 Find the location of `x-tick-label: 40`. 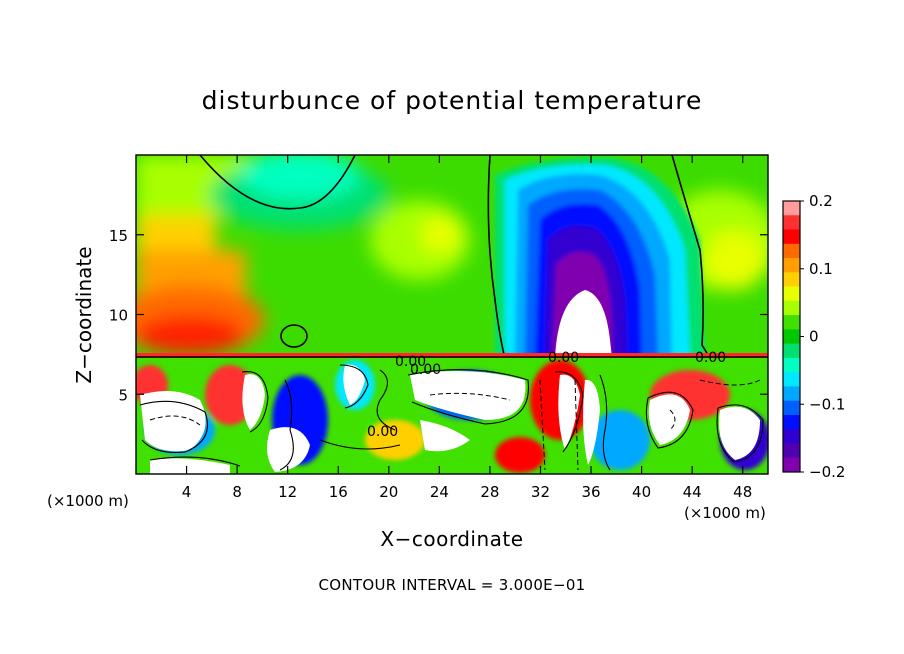

x-tick-label: 40 is located at coordinates (641, 492).